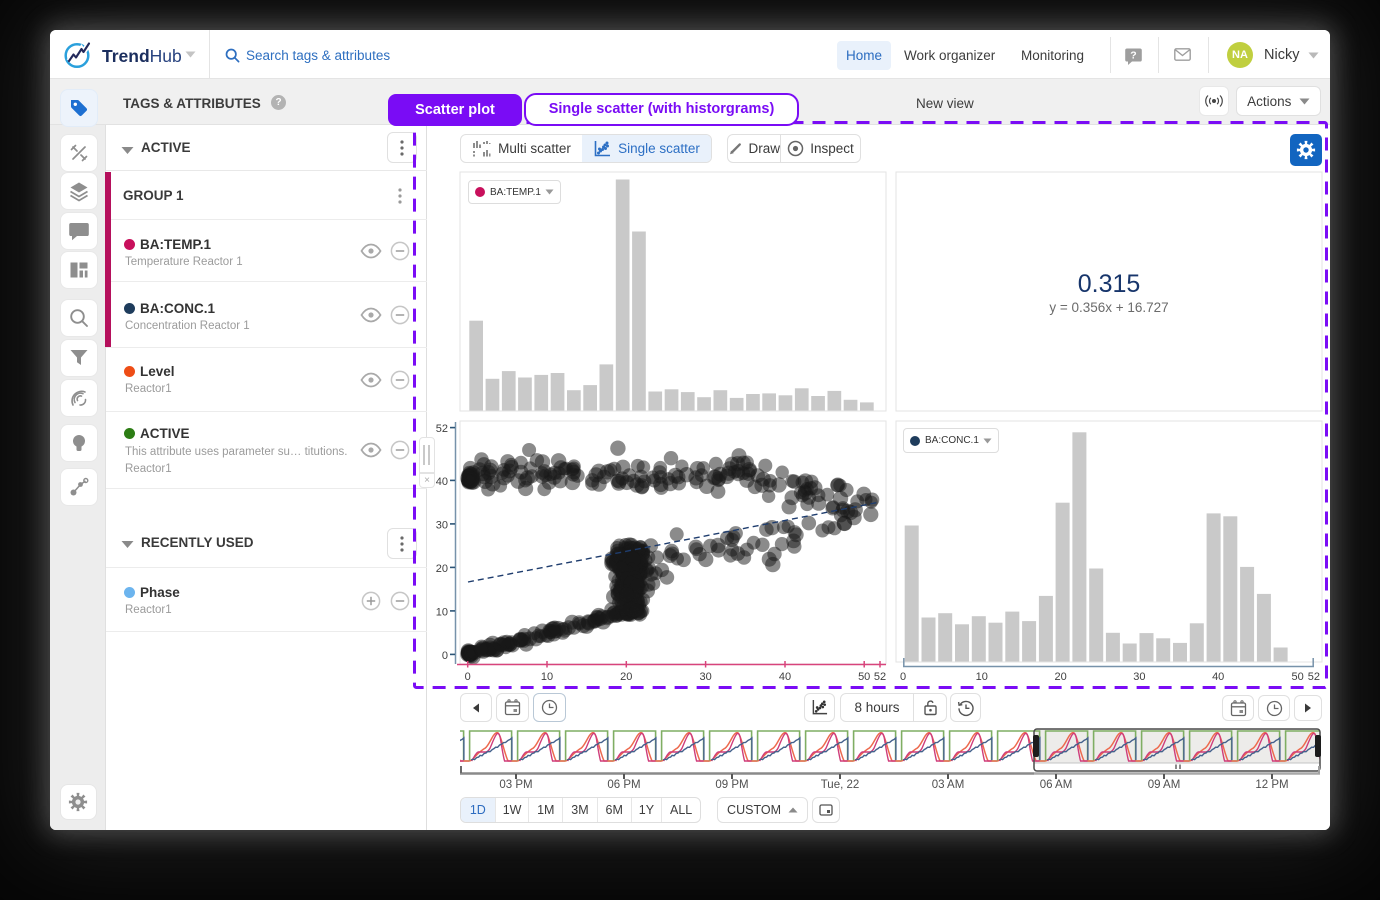 Image resolution: width=1380 pixels, height=900 pixels. Describe the element at coordinates (1271, 785) in the screenshot. I see `svg-text: 12 PM` at that location.